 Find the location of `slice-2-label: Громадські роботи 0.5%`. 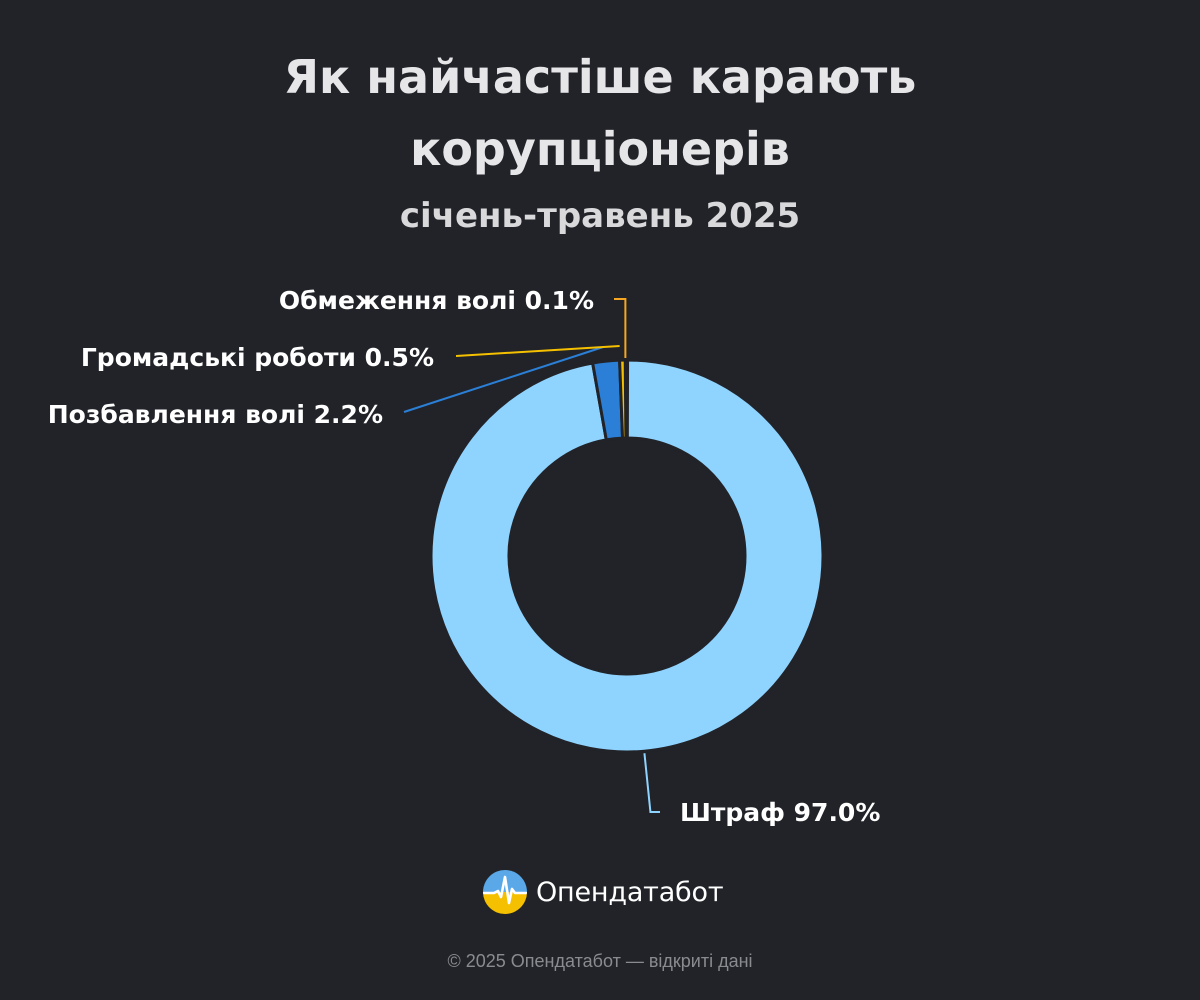

slice-2-label: Громадські роботи 0.5% is located at coordinates (257, 357).